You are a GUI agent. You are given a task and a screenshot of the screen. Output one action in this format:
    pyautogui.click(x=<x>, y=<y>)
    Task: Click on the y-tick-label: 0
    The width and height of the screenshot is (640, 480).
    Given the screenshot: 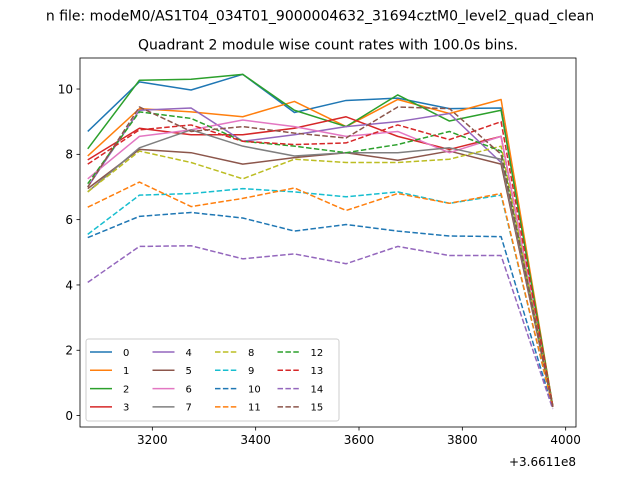 What is the action you would take?
    pyautogui.click(x=69, y=416)
    